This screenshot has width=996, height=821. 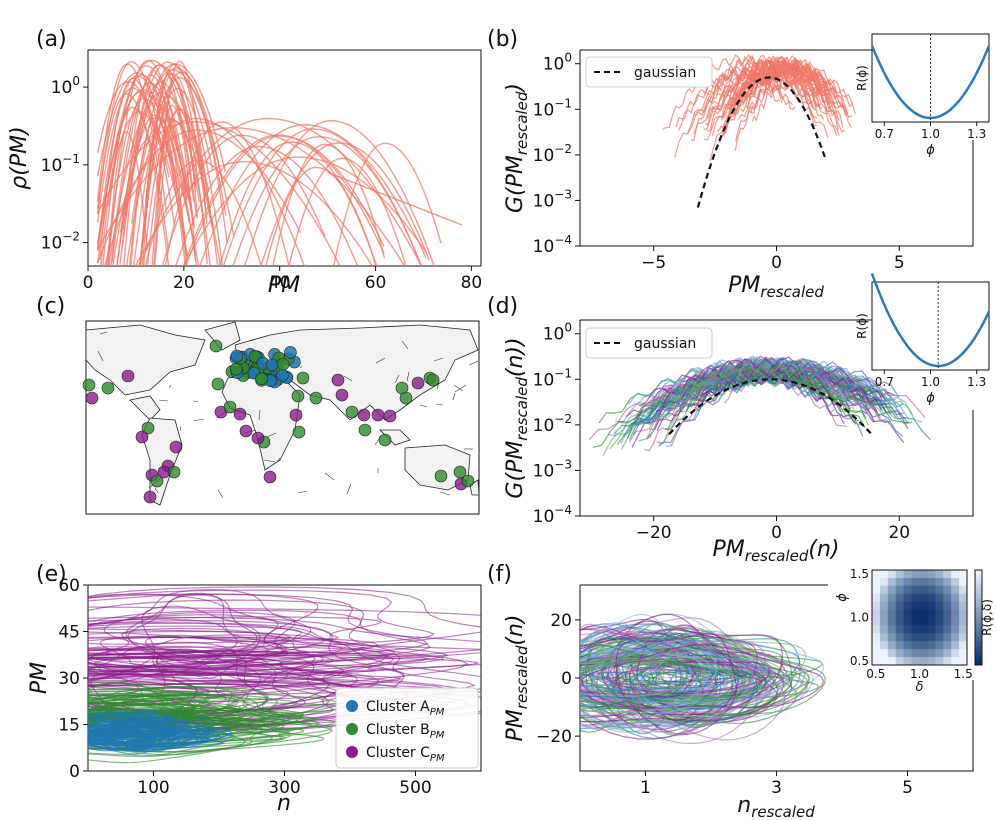 I want to click on chart-a-curves, so click(x=279, y=162).